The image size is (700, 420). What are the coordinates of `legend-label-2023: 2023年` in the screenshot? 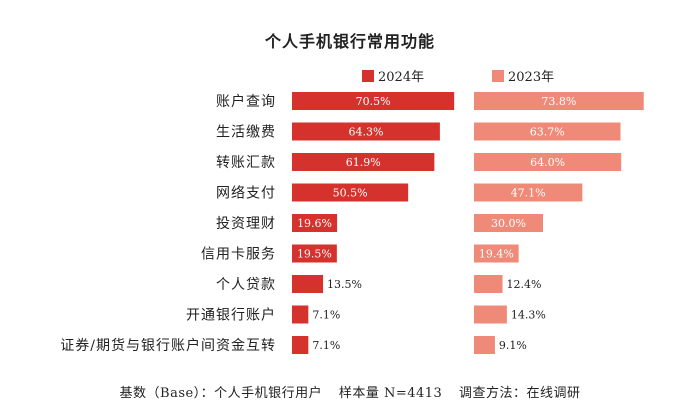 It's located at (531, 77).